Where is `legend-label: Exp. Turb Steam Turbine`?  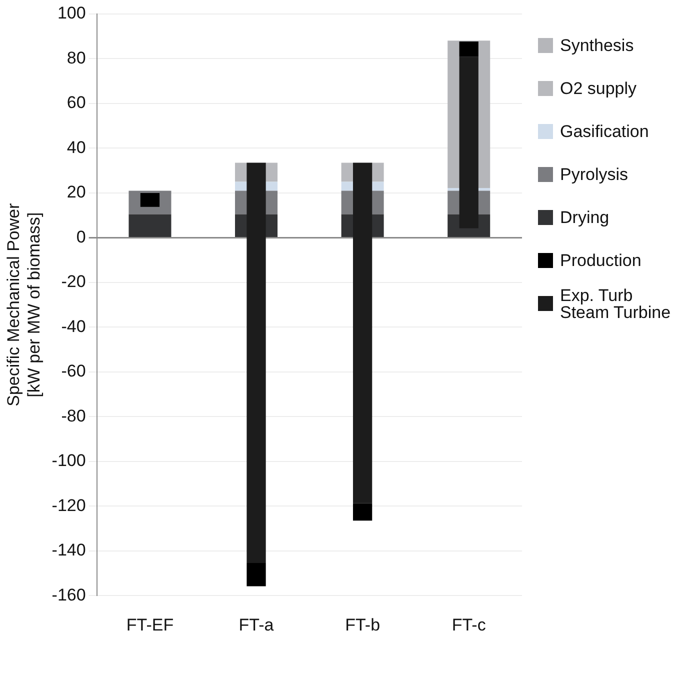
legend-label: Exp. Turb Steam Turbine is located at coordinates (616, 304).